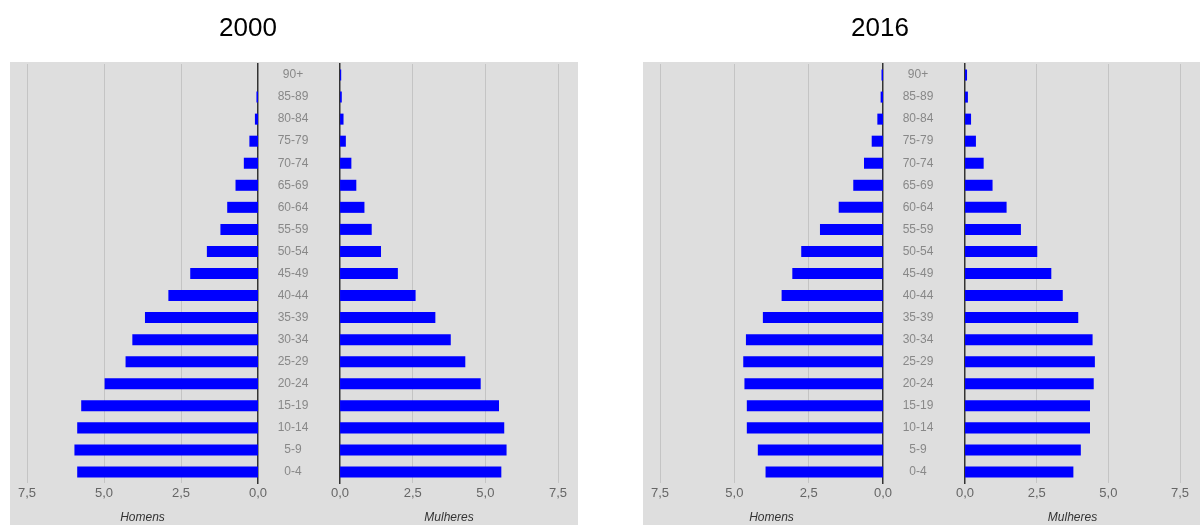 This screenshot has width=1200, height=525. I want to click on y-tick-label: 85-89, so click(293, 96).